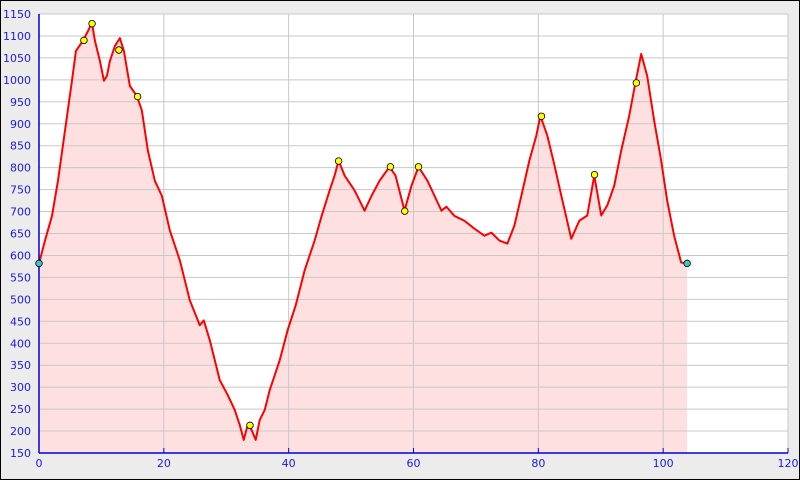 The width and height of the screenshot is (800, 480). What do you see at coordinates (20, 212) in the screenshot?
I see `y-tick-label: 700` at bounding box center [20, 212].